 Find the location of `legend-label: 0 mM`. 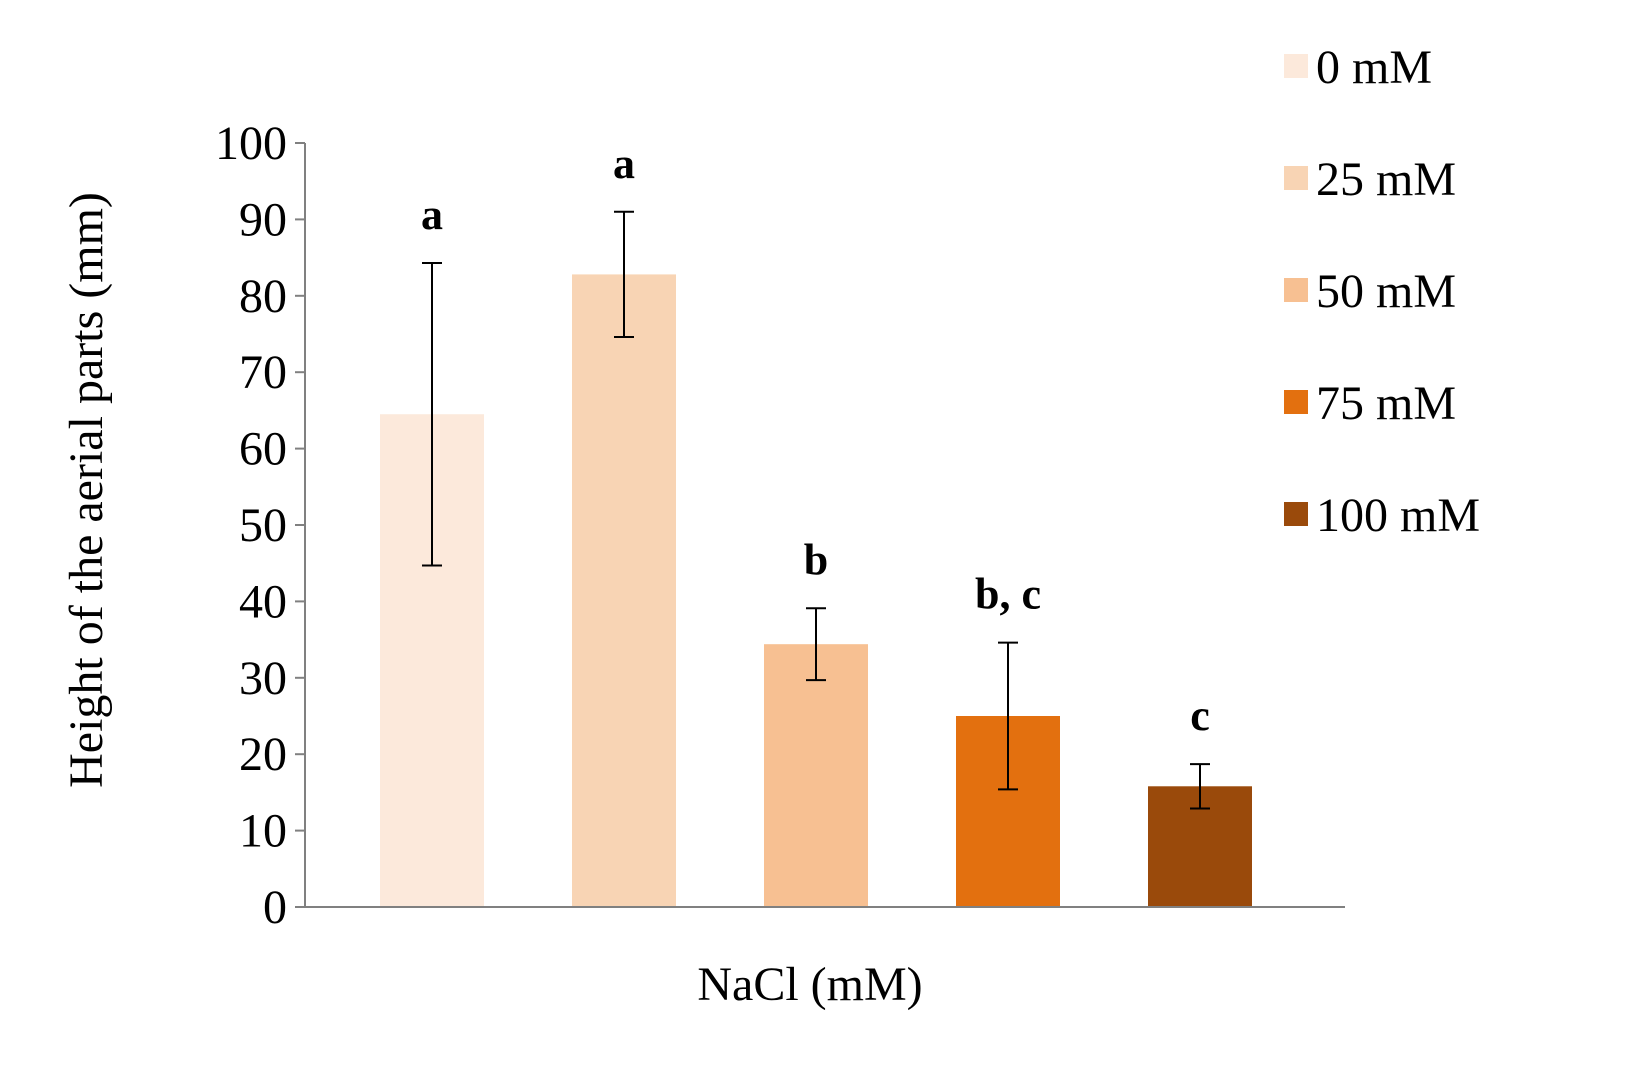

legend-label: 0 mM is located at coordinates (1374, 67).